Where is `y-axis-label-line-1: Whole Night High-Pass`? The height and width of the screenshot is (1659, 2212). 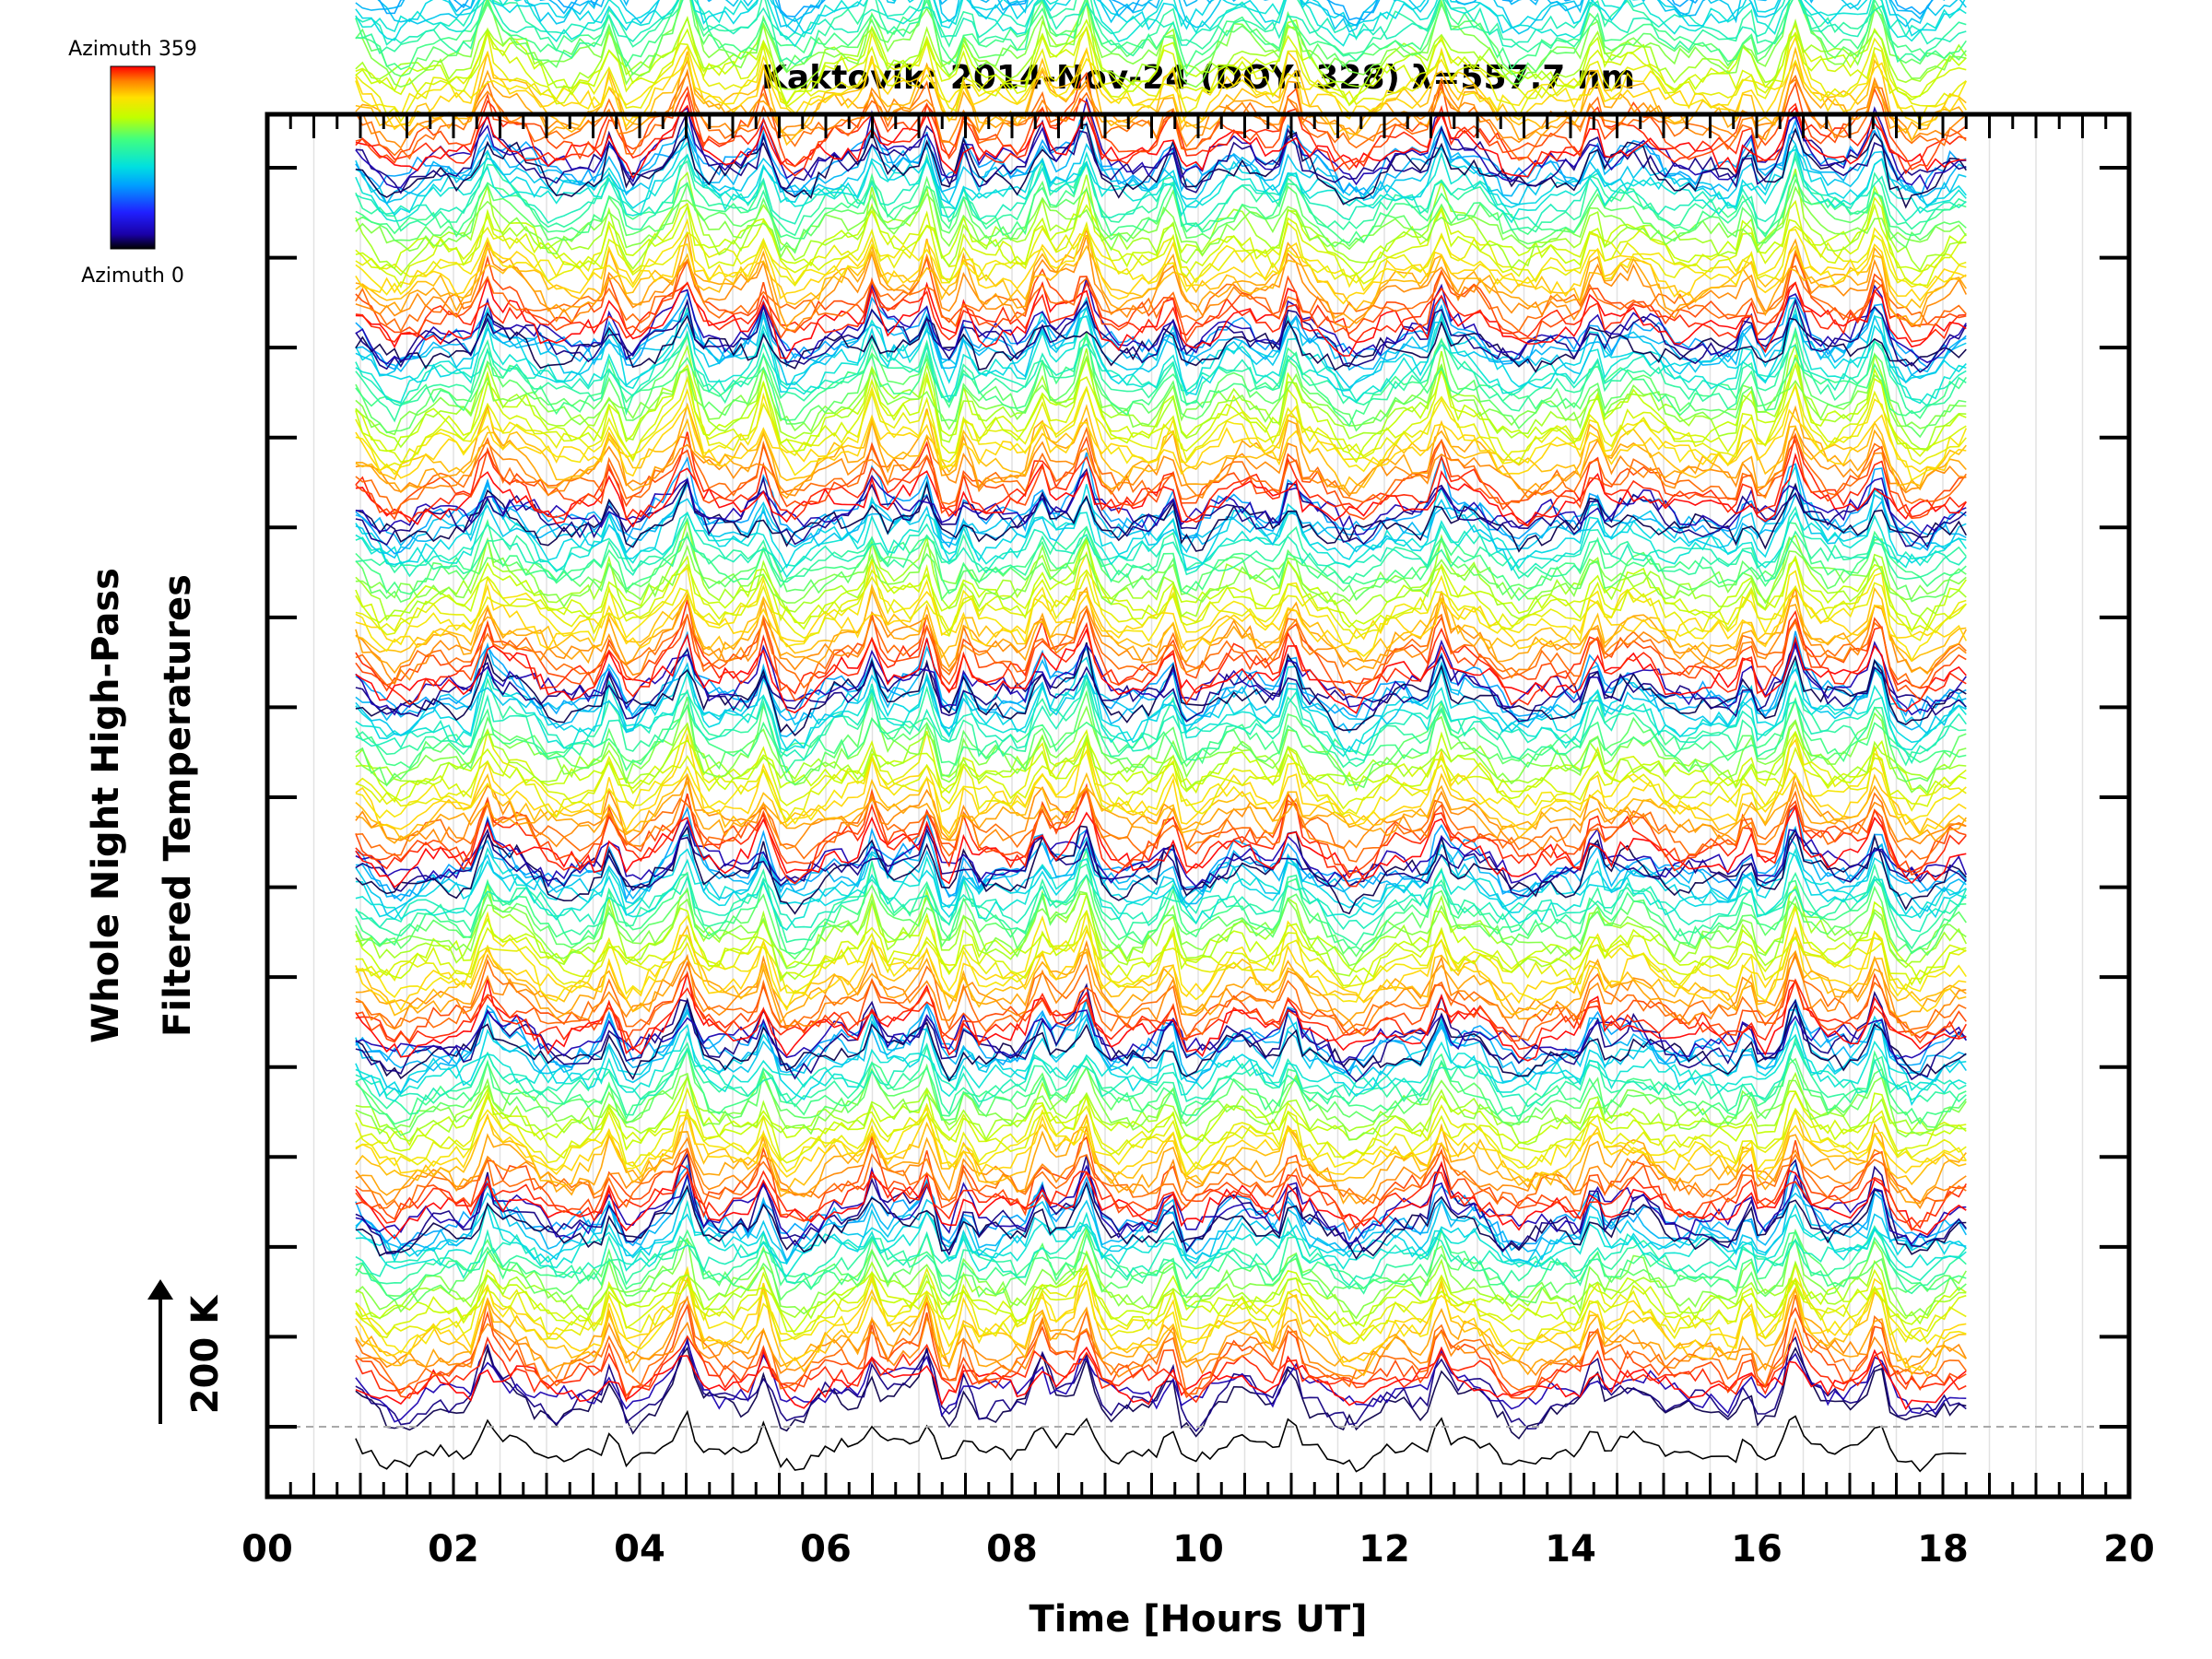
y-axis-label-line-1: Whole Night High-Pass is located at coordinates (106, 805).